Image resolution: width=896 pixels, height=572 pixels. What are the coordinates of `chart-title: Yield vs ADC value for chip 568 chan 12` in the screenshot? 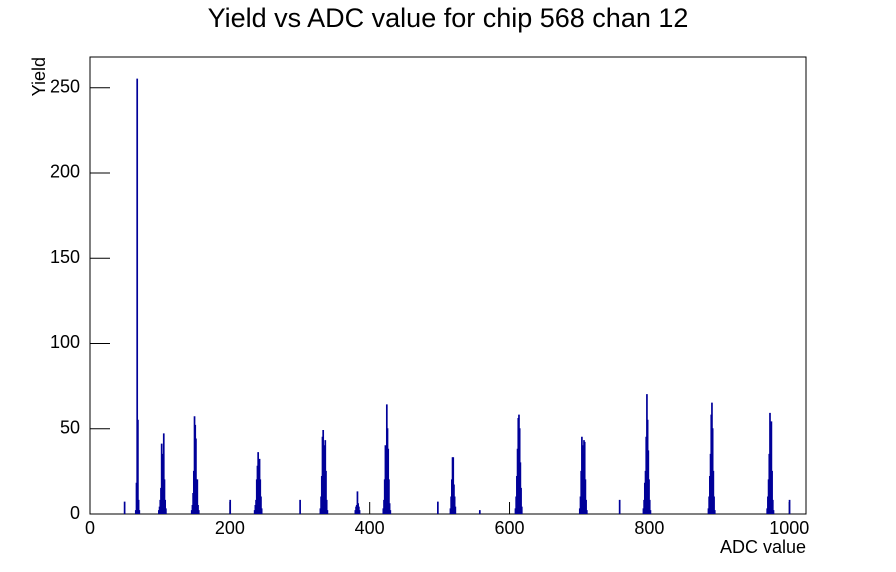 It's located at (448, 18).